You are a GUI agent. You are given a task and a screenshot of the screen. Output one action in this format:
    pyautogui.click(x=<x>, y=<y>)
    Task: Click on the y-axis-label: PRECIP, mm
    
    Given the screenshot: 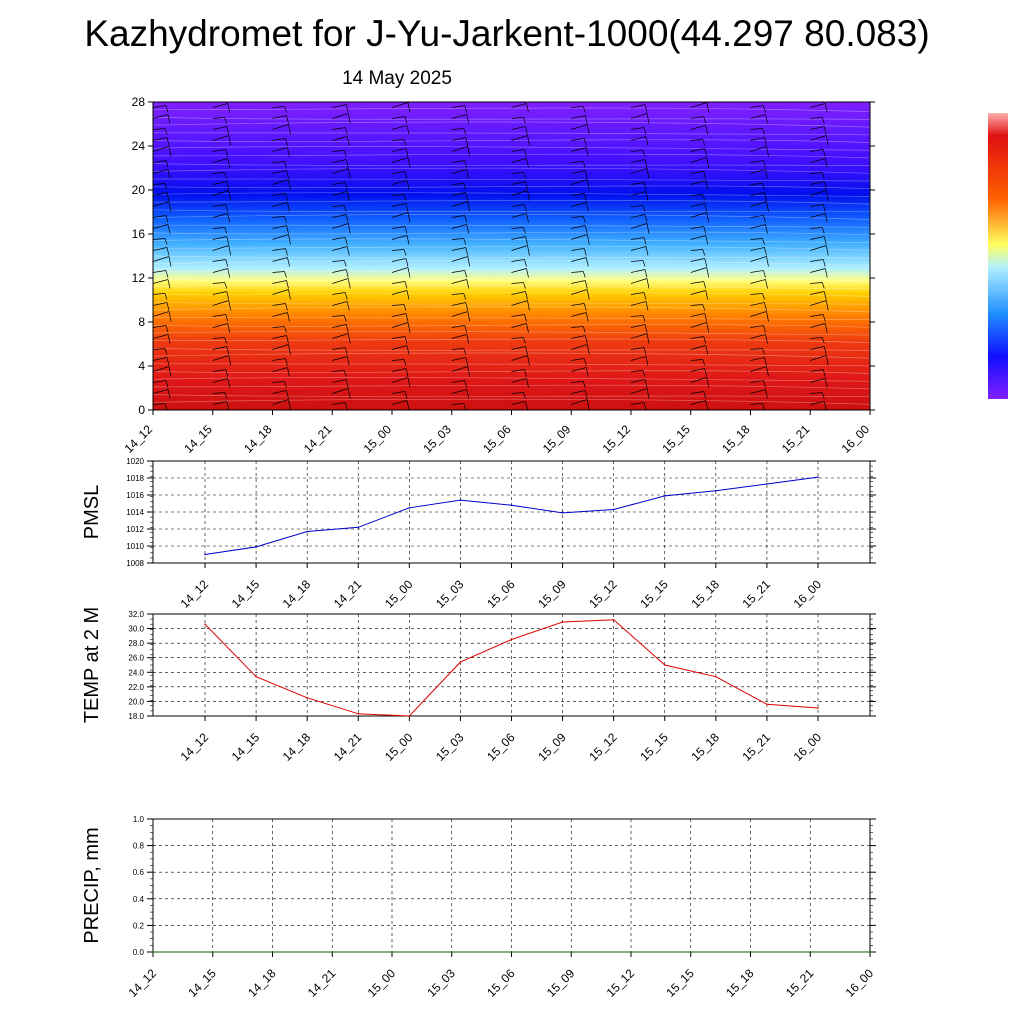 What is the action you would take?
    pyautogui.click(x=92, y=885)
    